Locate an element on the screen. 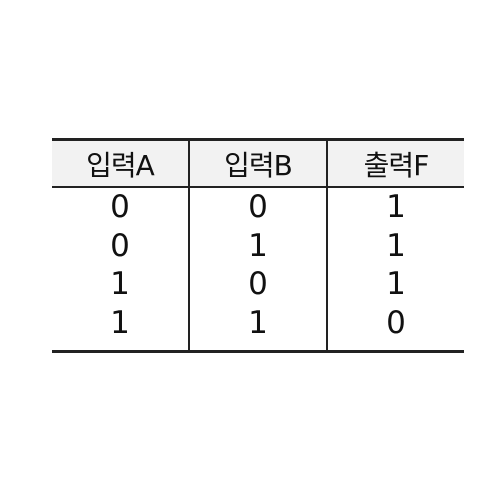  table-row: 0 1 1 is located at coordinates (258, 245).